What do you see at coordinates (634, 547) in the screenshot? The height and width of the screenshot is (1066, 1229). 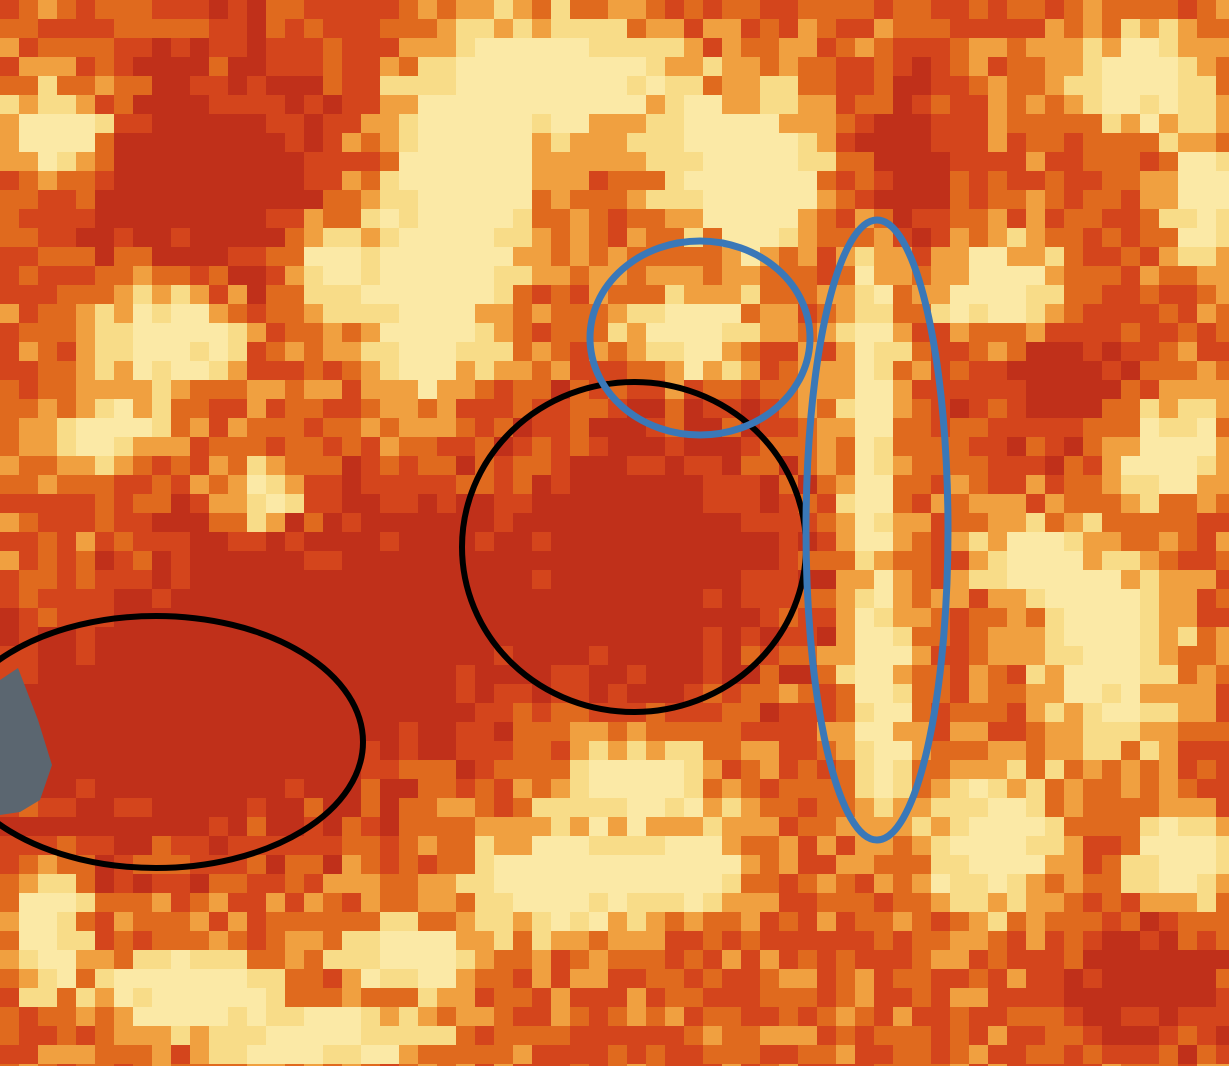 I see `black-ellipse-center` at bounding box center [634, 547].